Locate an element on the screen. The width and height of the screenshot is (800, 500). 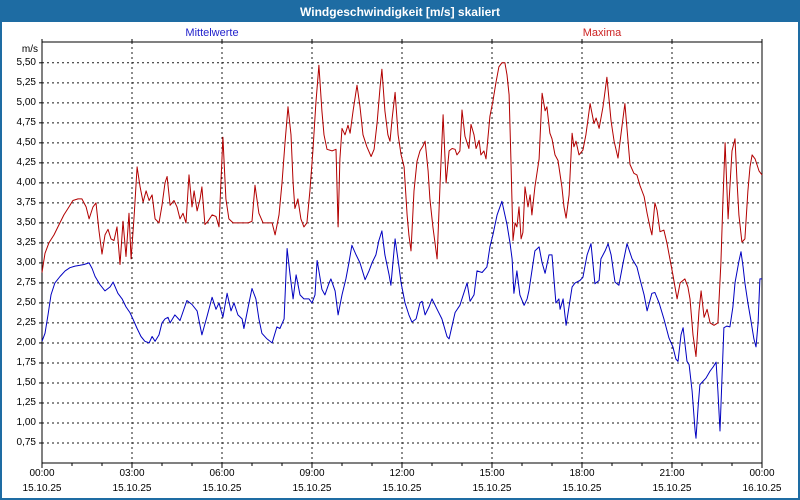
window-title: Windgeschwindigkeit [m/s] skaliert is located at coordinates (400, 12).